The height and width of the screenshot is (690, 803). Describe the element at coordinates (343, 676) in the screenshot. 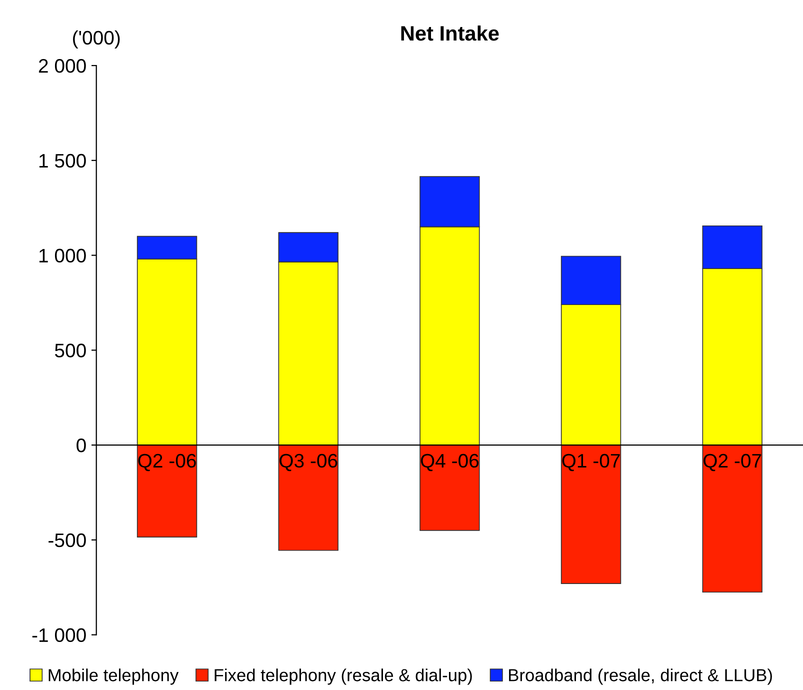

I see `legend-label: Fixed telephony (resale & dial-up)` at that location.